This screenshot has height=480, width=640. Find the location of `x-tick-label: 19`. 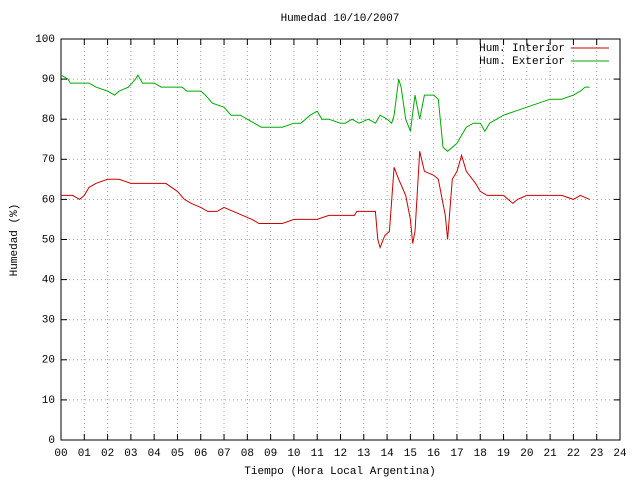

x-tick-label: 19 is located at coordinates (503, 454).